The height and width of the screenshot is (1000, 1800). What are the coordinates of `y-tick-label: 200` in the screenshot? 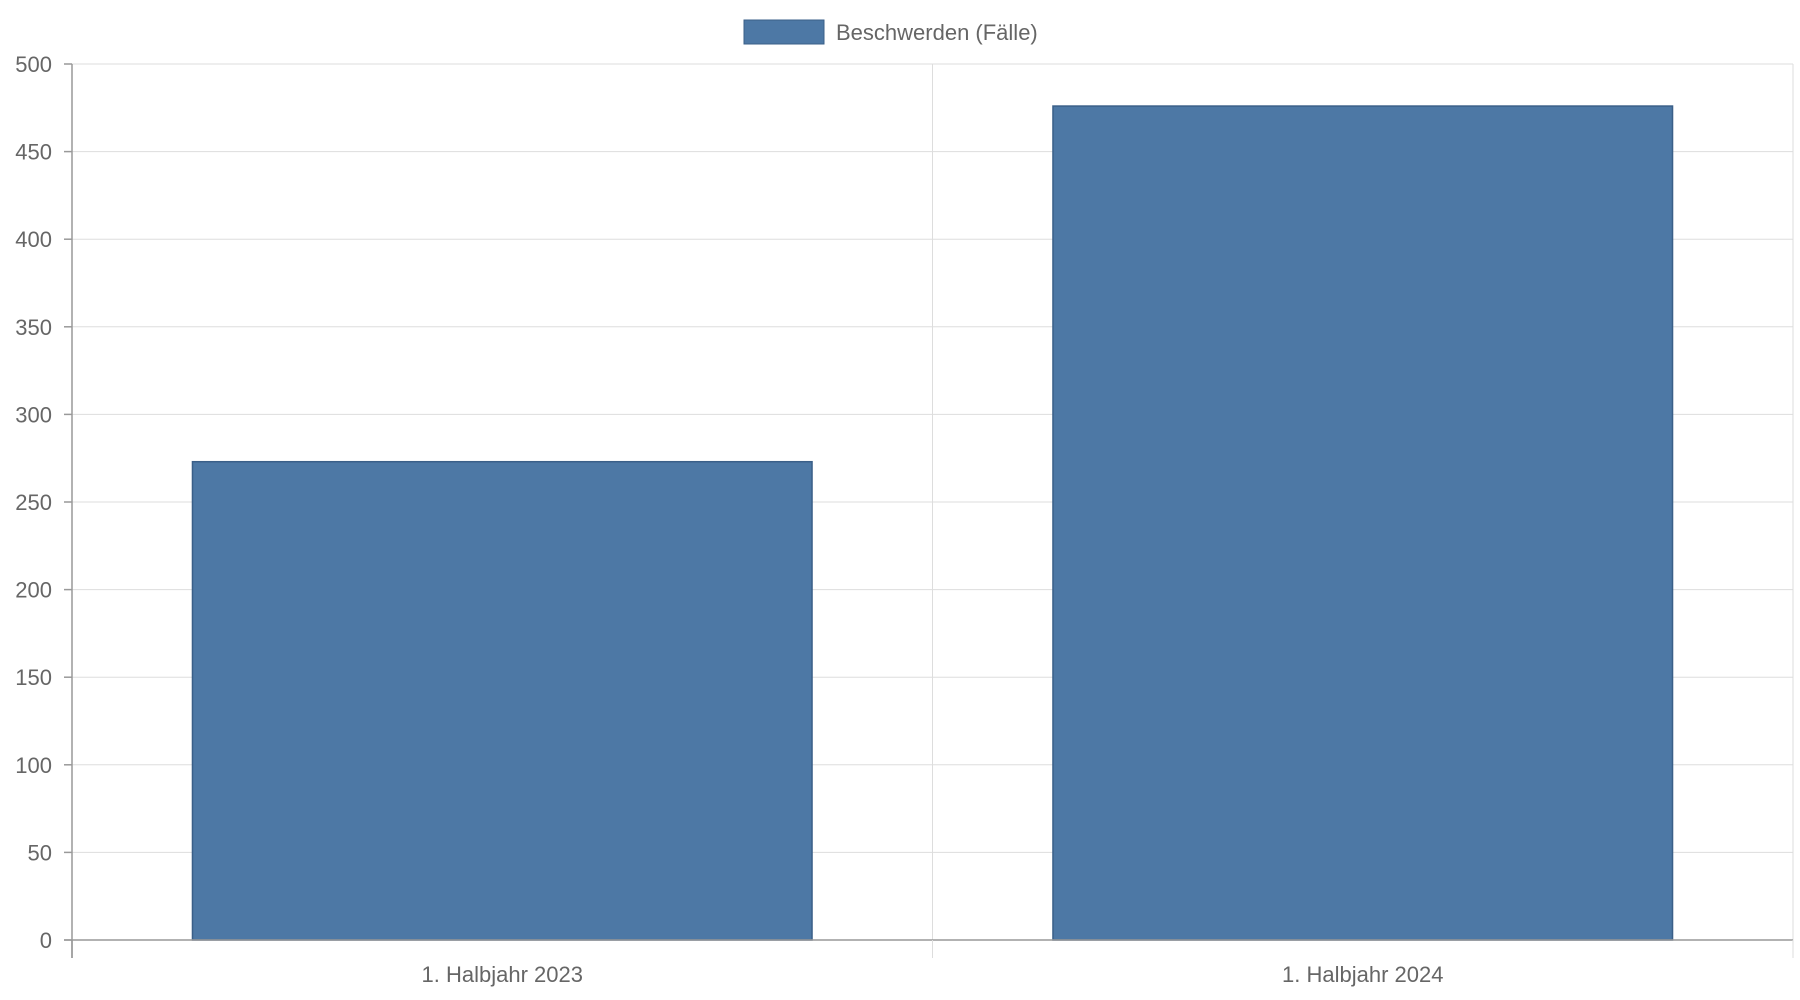 It's located at (33, 590).